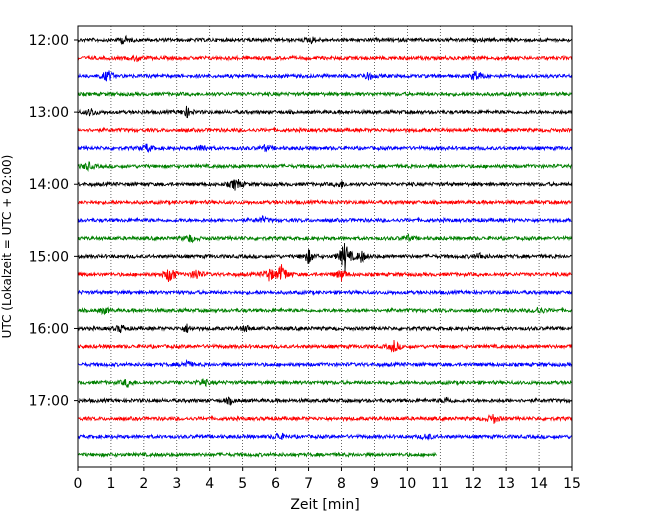 The image size is (650, 520). Describe the element at coordinates (440, 484) in the screenshot. I see `x-tick-label: 11` at that location.